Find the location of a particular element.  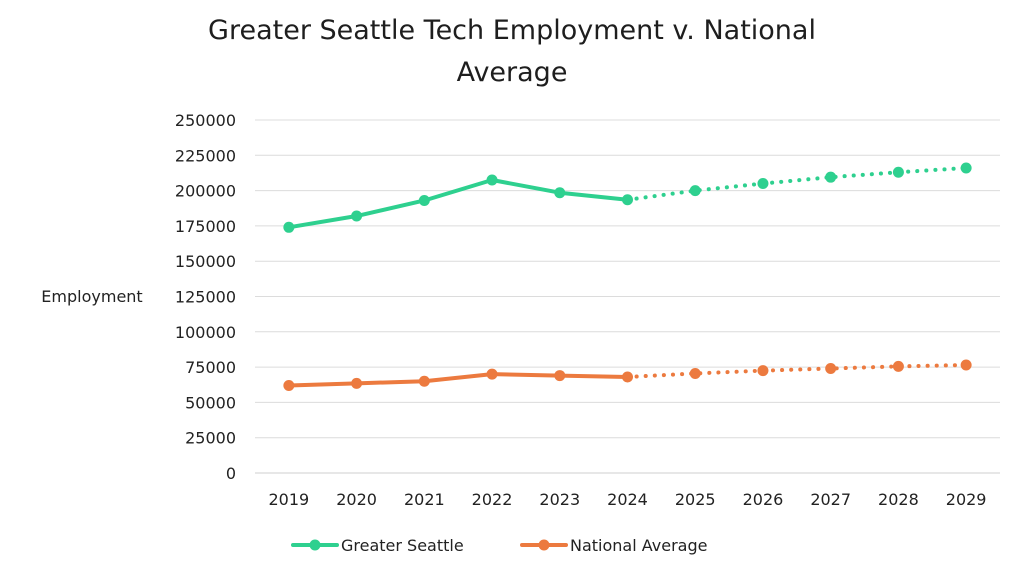

data-point-greater-seattle-2021 is located at coordinates (424, 200).